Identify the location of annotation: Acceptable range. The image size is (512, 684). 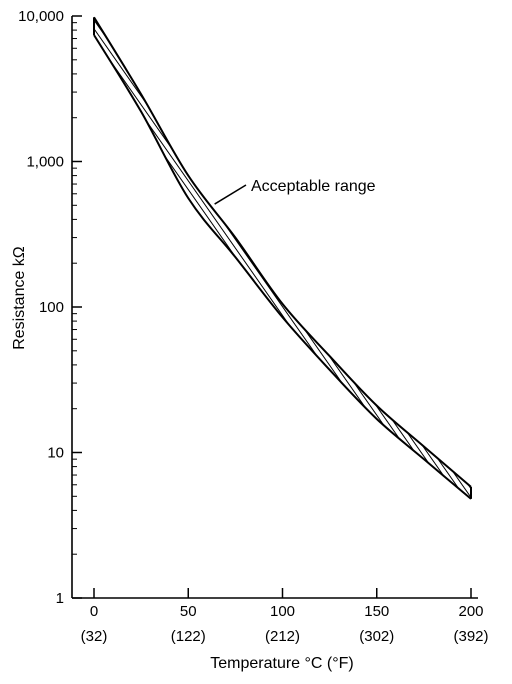
(295, 191).